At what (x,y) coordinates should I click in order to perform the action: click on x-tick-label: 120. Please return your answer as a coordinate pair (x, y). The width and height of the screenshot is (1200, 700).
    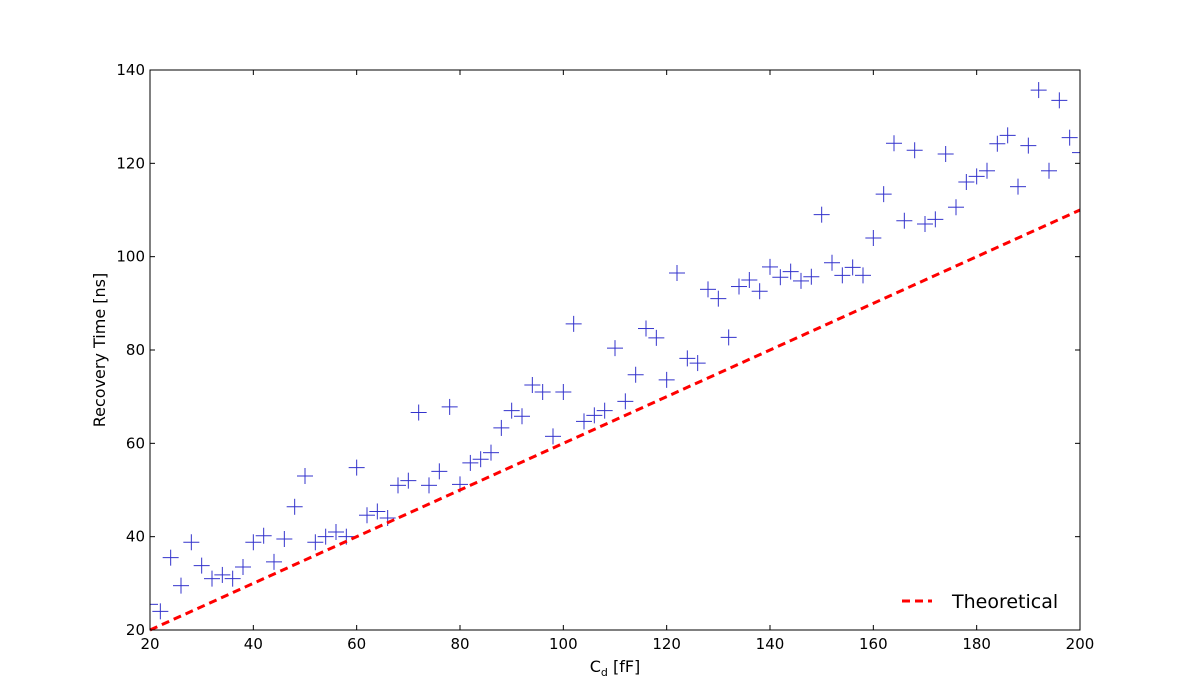
    Looking at the image, I should click on (666, 644).